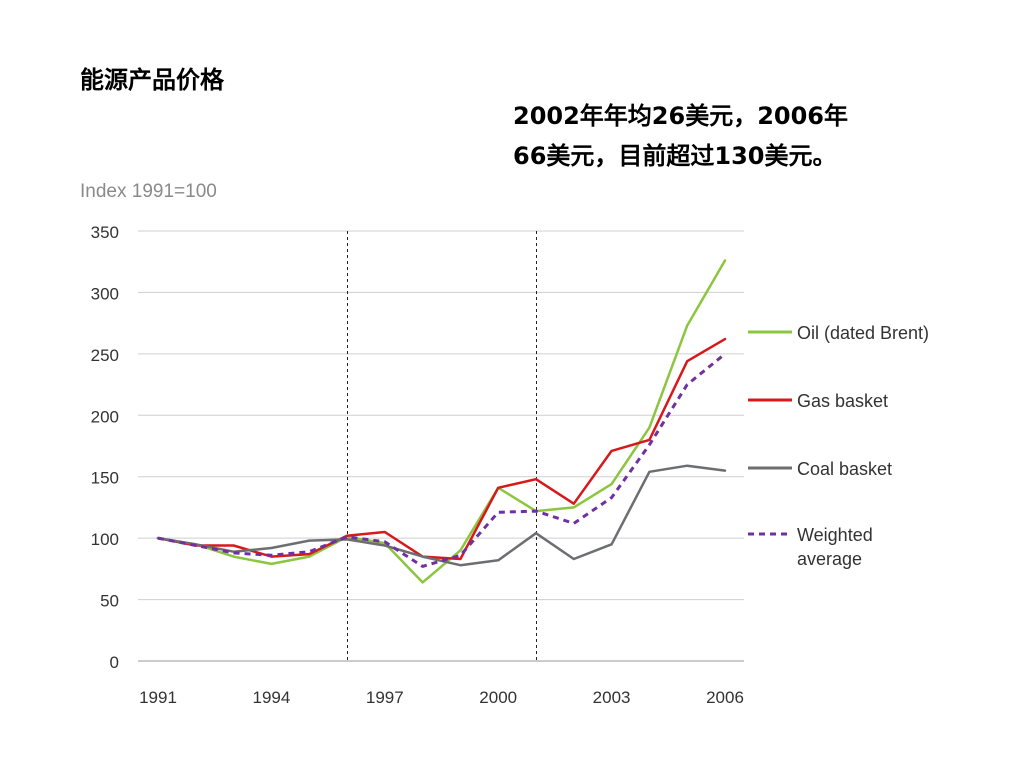 The height and width of the screenshot is (768, 1024). I want to click on x-tick-label: 2000, so click(498, 697).